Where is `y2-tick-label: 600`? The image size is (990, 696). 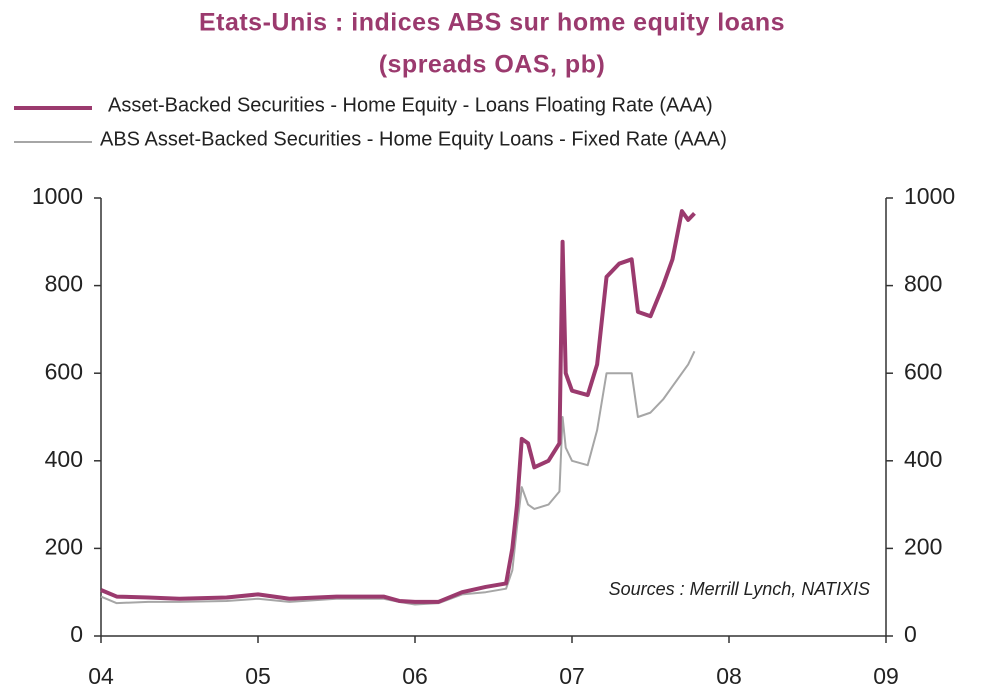 y2-tick-label: 600 is located at coordinates (923, 371).